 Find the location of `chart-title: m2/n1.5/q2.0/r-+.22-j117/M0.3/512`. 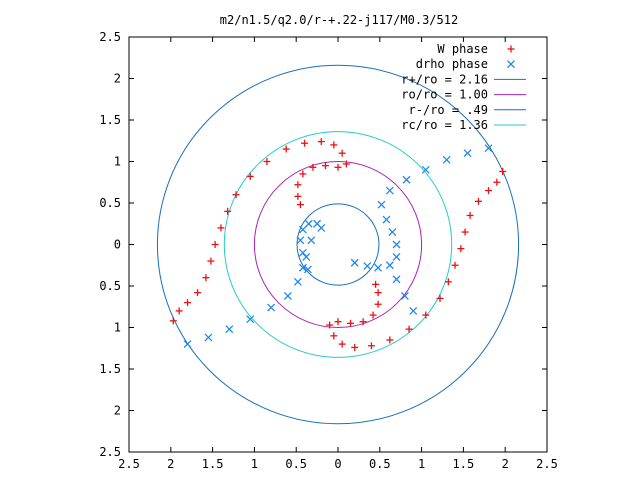

chart-title: m2/n1.5/q2.0/r-+.22-j117/M0.3/512 is located at coordinates (339, 20).